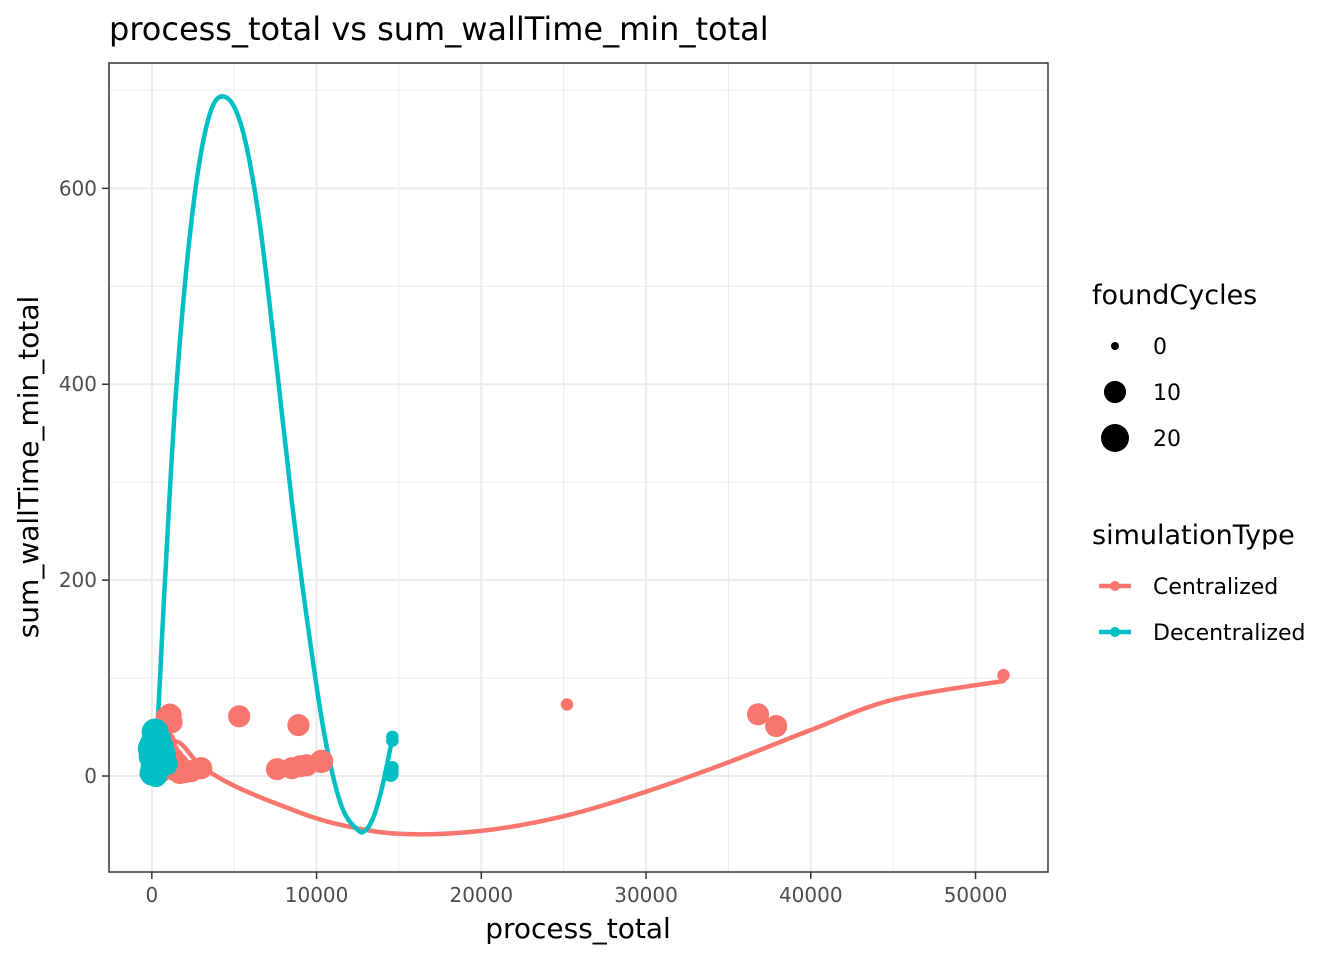 This screenshot has height=960, width=1344. I want to click on x-tick-label: 50000, so click(976, 895).